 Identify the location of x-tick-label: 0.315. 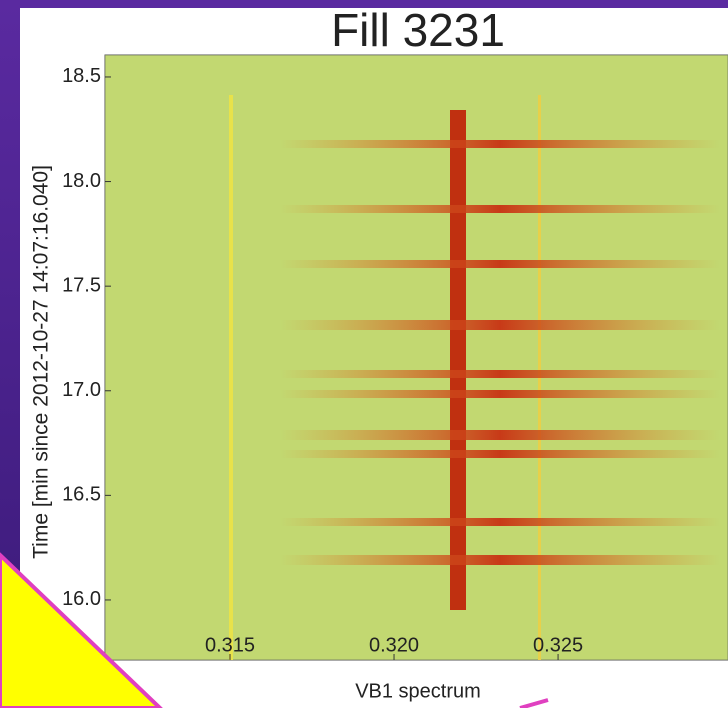
(230, 645).